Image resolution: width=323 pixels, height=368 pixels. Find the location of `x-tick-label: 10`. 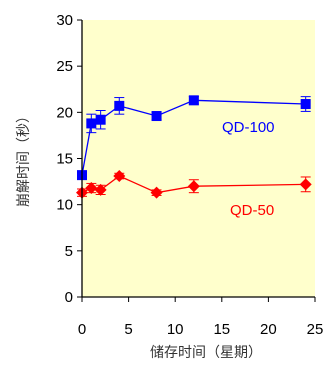

x-tick-label: 10 is located at coordinates (175, 329).